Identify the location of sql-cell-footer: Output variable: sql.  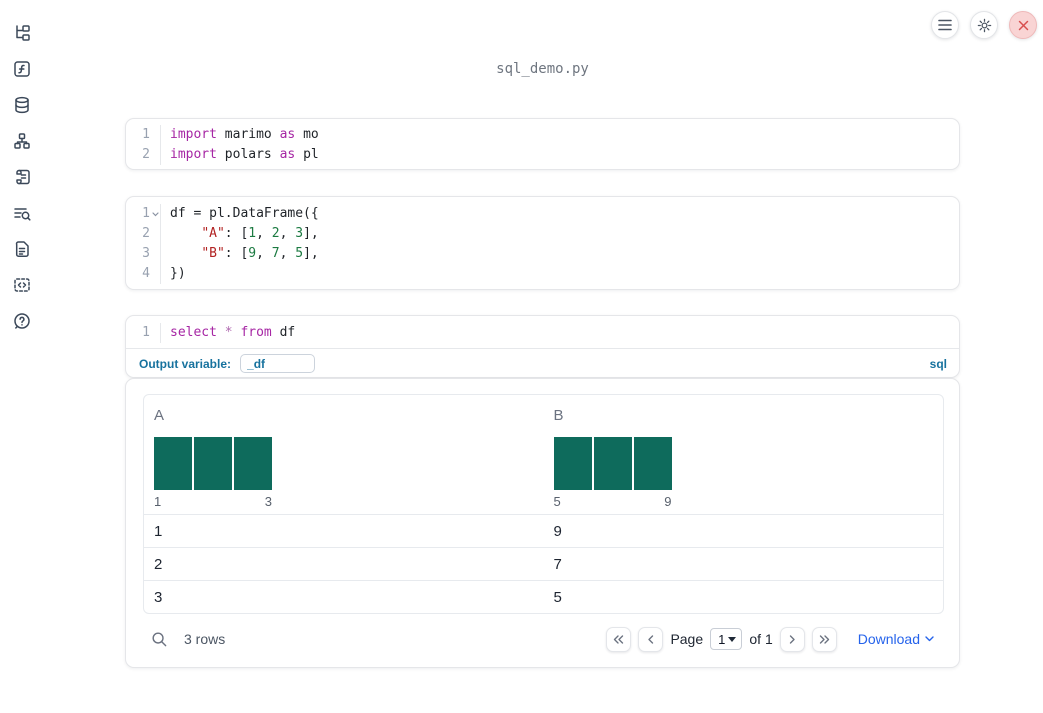
(542, 363).